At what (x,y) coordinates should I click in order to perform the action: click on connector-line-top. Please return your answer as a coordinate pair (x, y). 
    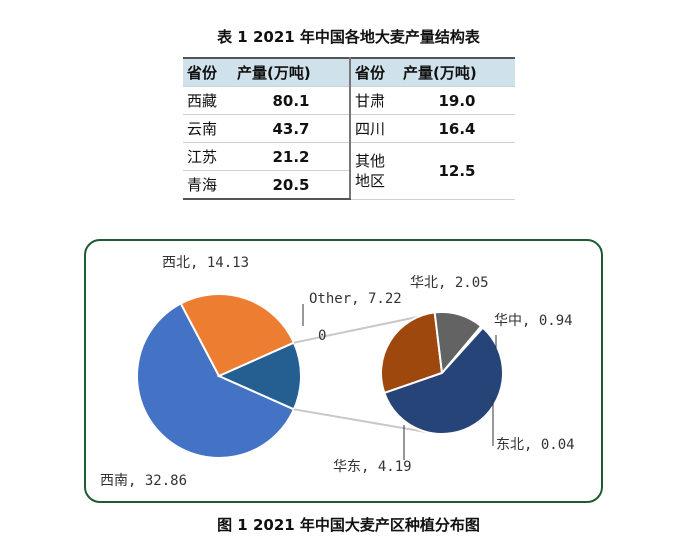
    Looking at the image, I should click on (358, 329).